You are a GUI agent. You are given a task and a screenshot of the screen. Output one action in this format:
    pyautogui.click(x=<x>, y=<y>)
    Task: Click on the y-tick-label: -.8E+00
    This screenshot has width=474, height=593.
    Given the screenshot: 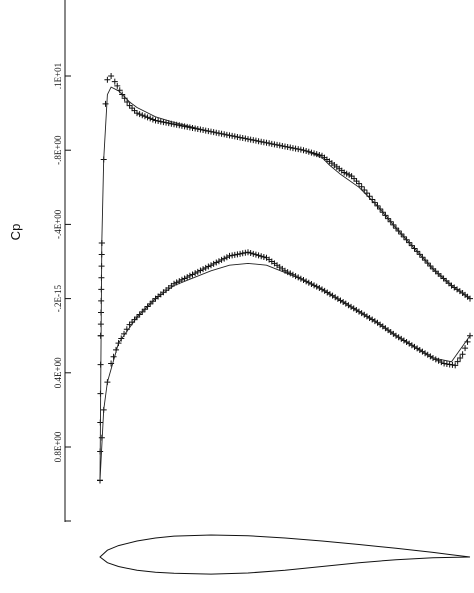 What is the action you would take?
    pyautogui.click(x=58, y=150)
    